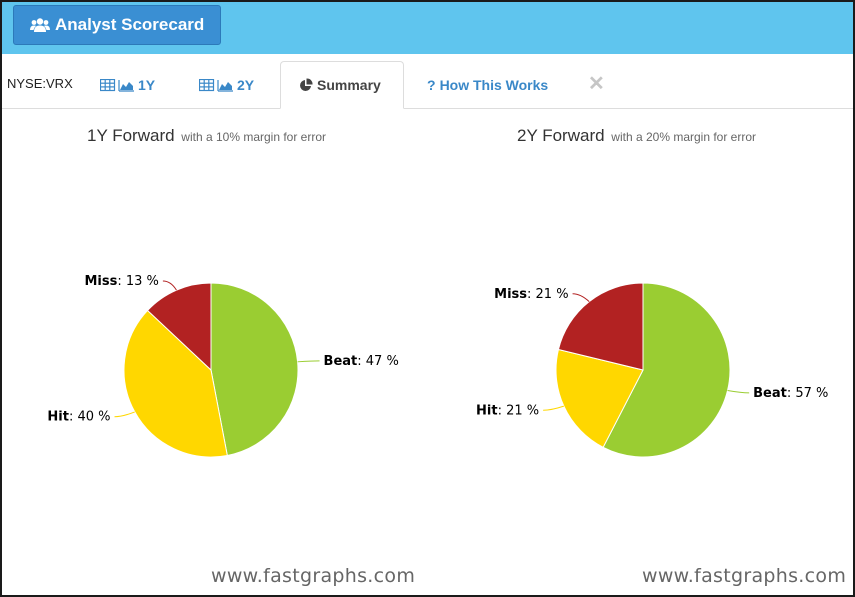 This screenshot has height=597, width=855. I want to click on tab-summary: Summary, so click(342, 85).